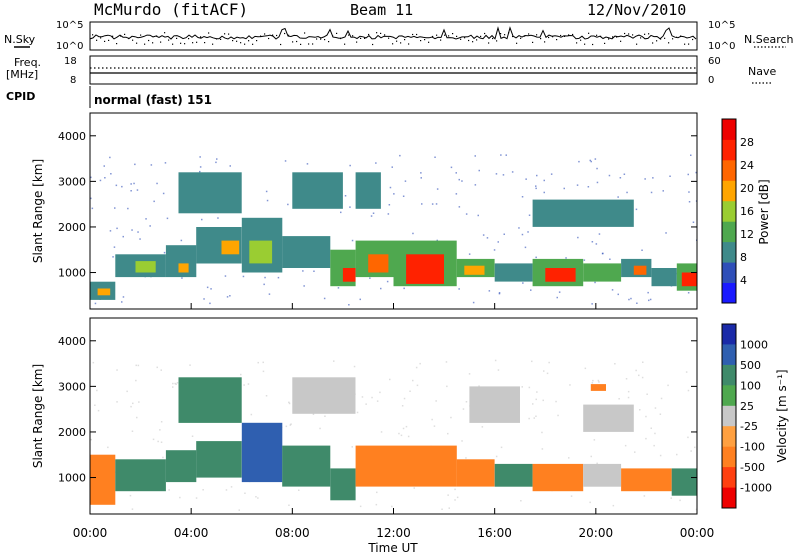 The image size is (800, 554). I want to click on xtick-label: 00:00, so click(90, 533).